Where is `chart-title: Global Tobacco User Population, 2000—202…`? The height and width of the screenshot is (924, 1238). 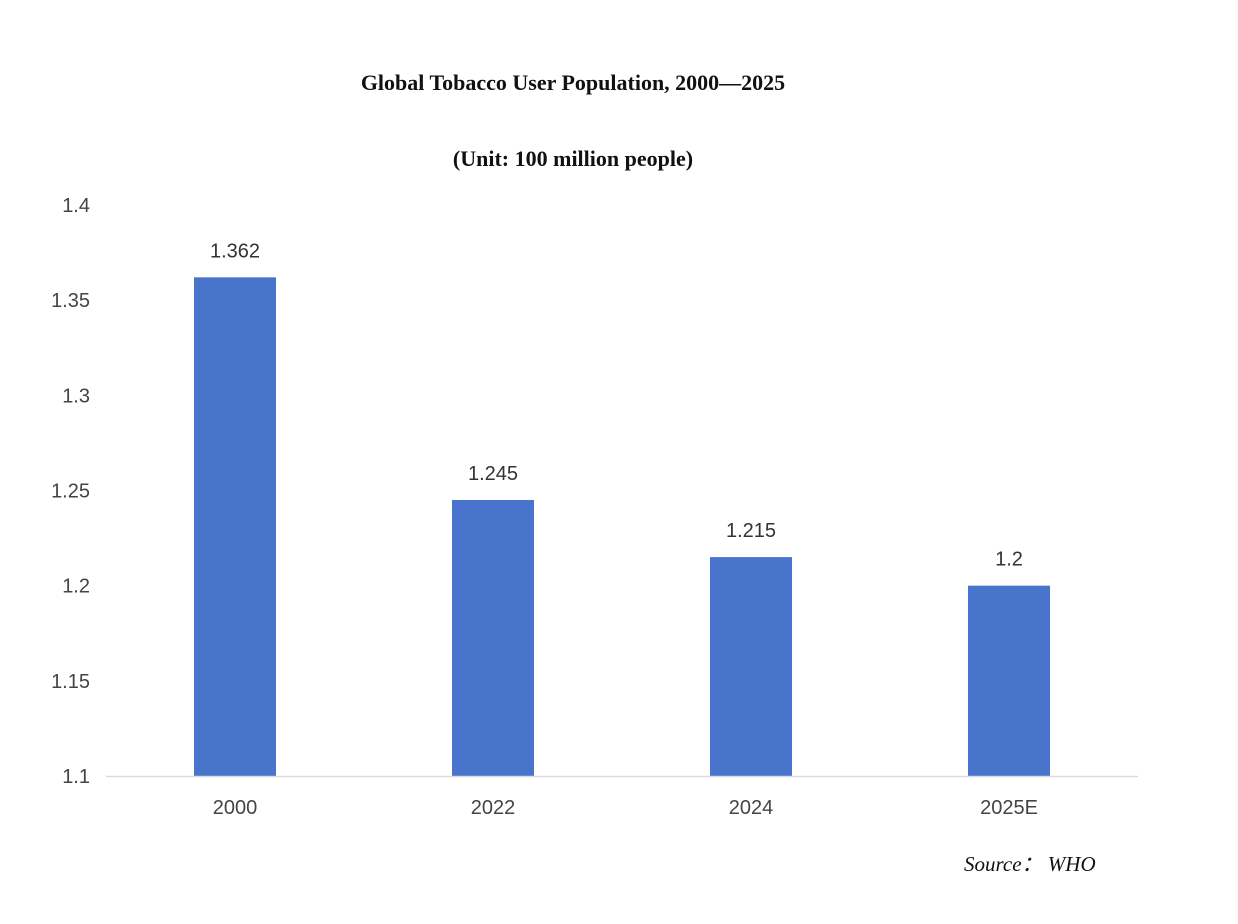
chart-title: Global Tobacco User Population, 2000—202… is located at coordinates (573, 82).